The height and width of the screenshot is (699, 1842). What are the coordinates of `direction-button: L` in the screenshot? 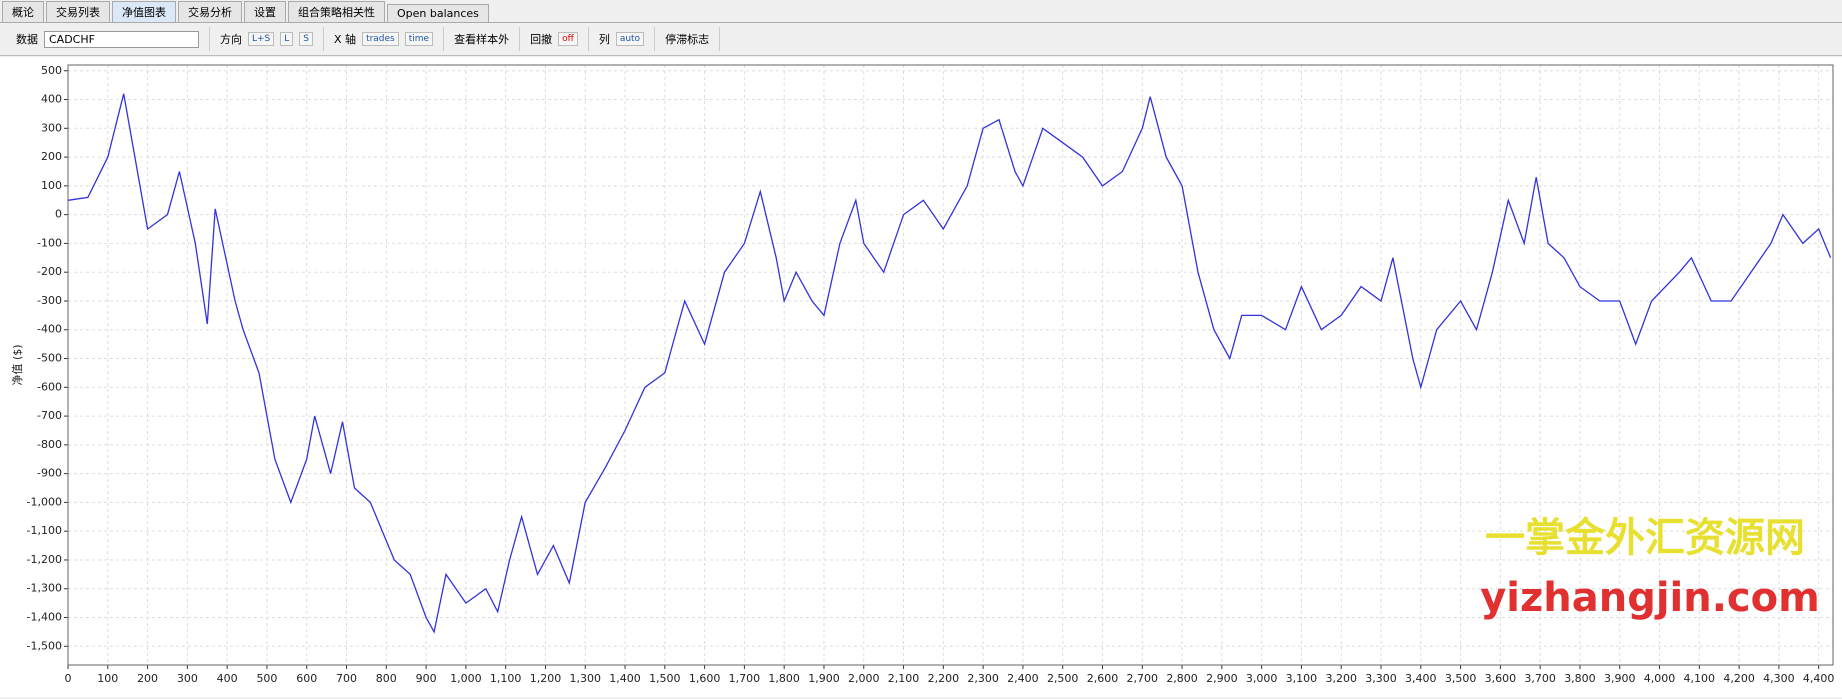 It's located at (287, 39).